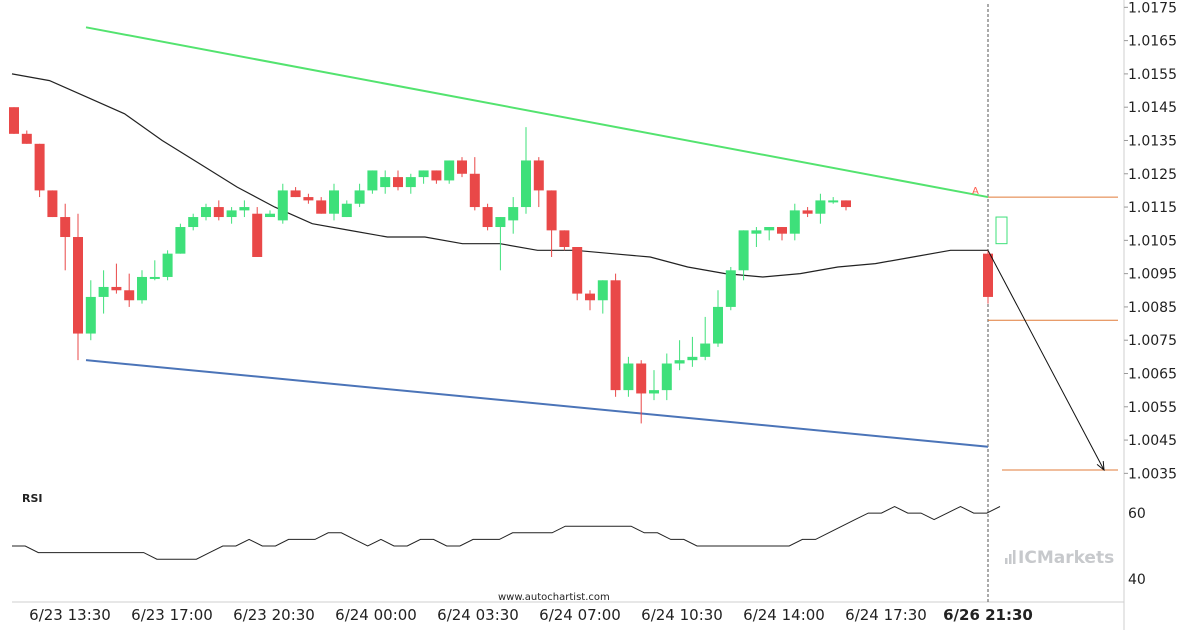 The height and width of the screenshot is (630, 1200). Describe the element at coordinates (554, 597) in the screenshot. I see `source-url: www.autochartist.com` at that location.